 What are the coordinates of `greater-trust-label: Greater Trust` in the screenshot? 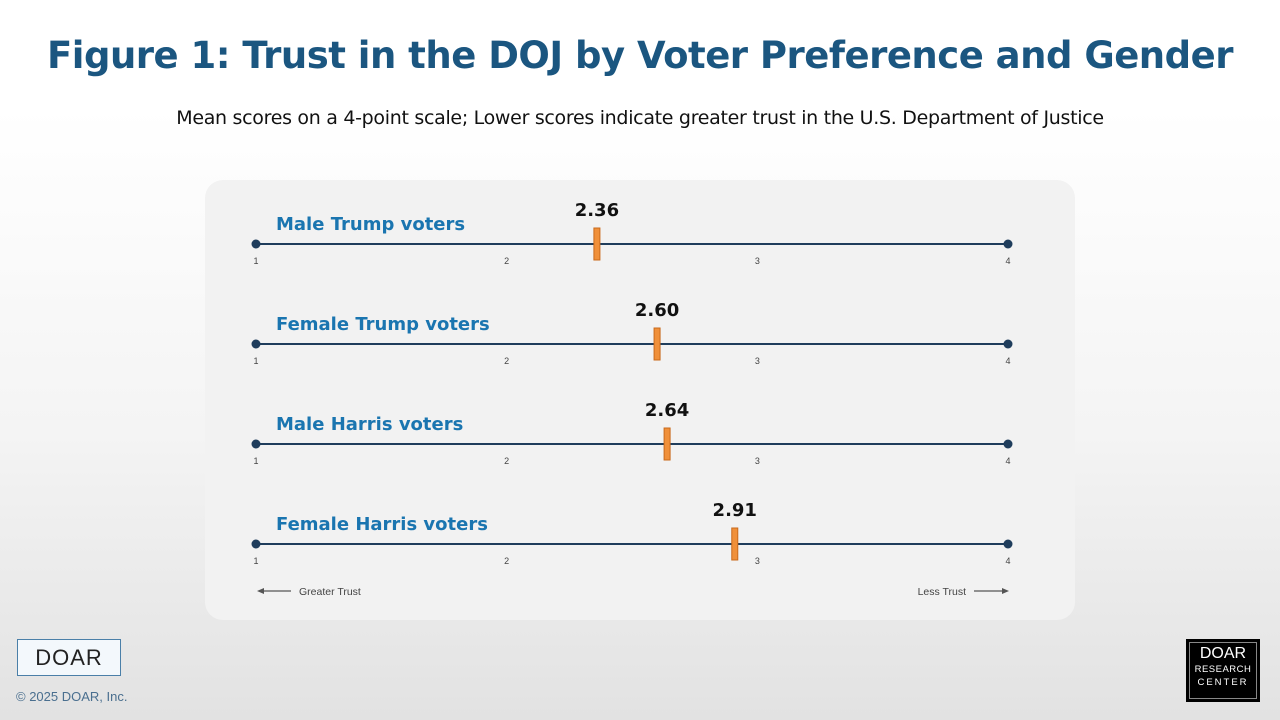 It's located at (330, 592).